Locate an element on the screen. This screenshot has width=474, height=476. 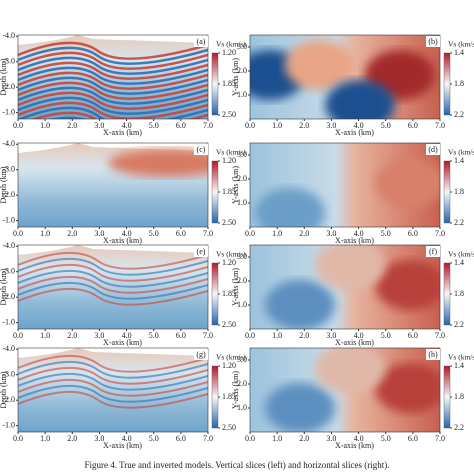
panel-label: (b) is located at coordinates (433, 41).